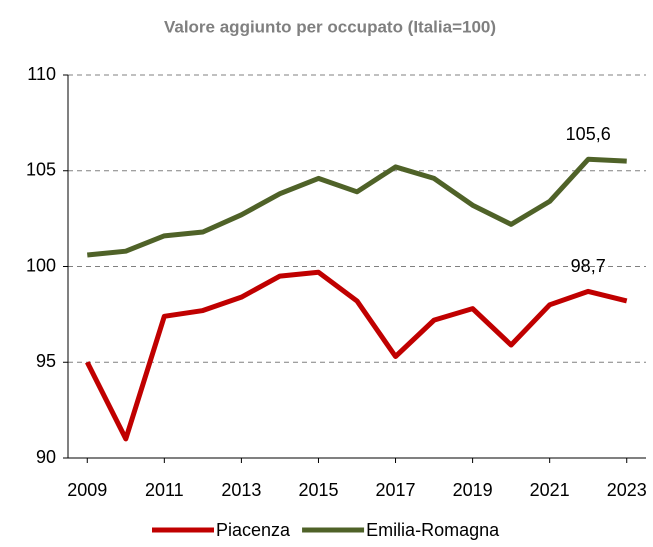  I want to click on legend-label: Emilia-Romagna, so click(433, 530).